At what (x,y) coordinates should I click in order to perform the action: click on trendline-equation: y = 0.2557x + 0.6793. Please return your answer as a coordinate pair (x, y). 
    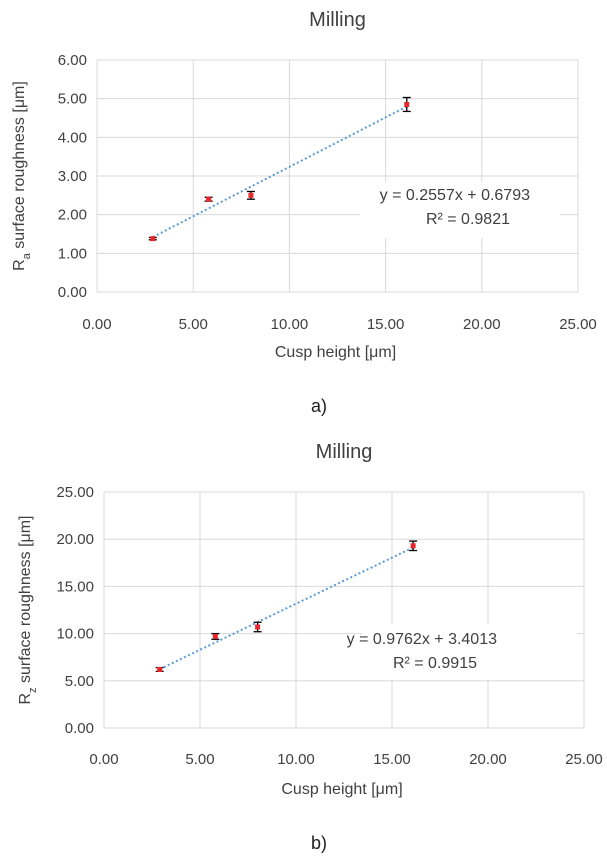
    Looking at the image, I should click on (455, 195).